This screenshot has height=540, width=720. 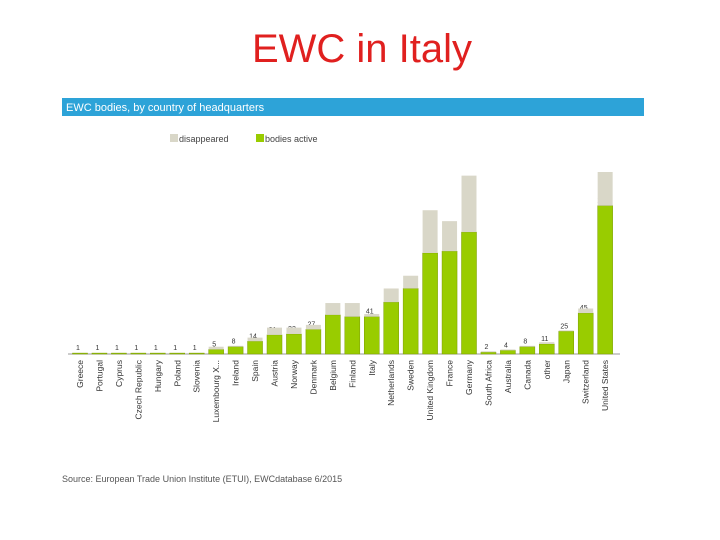 I want to click on x-tick-label: Slovenia, so click(x=197, y=376).